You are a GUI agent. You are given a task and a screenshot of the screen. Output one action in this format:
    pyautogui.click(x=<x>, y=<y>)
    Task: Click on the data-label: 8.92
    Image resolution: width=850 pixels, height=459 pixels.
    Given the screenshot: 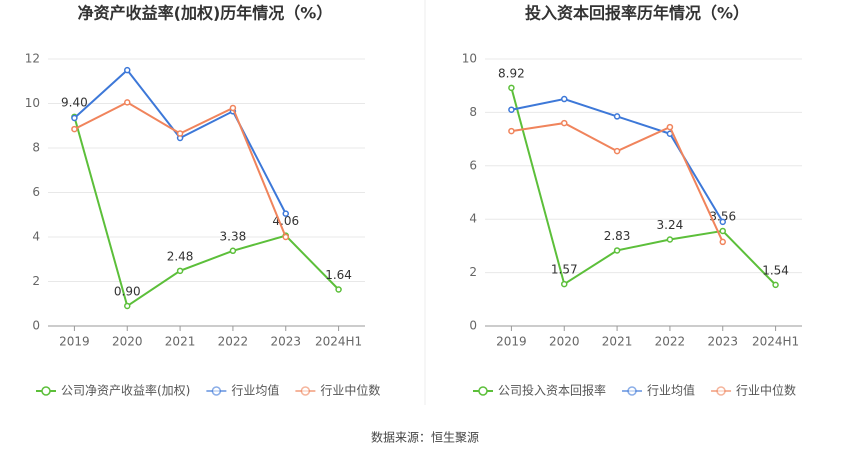 What is the action you would take?
    pyautogui.click(x=511, y=73)
    